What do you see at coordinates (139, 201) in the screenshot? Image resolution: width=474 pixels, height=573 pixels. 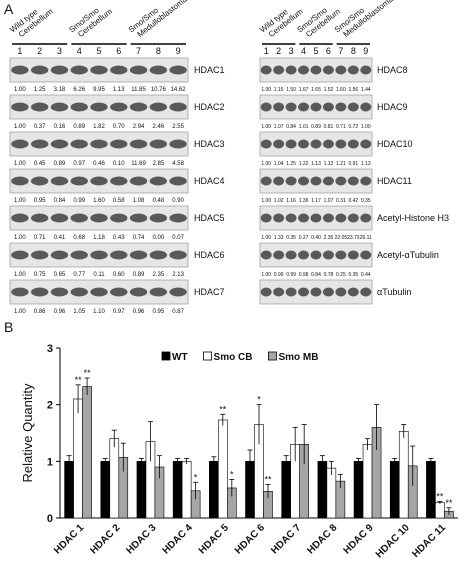 I see `quant-value: 1.08` at bounding box center [139, 201].